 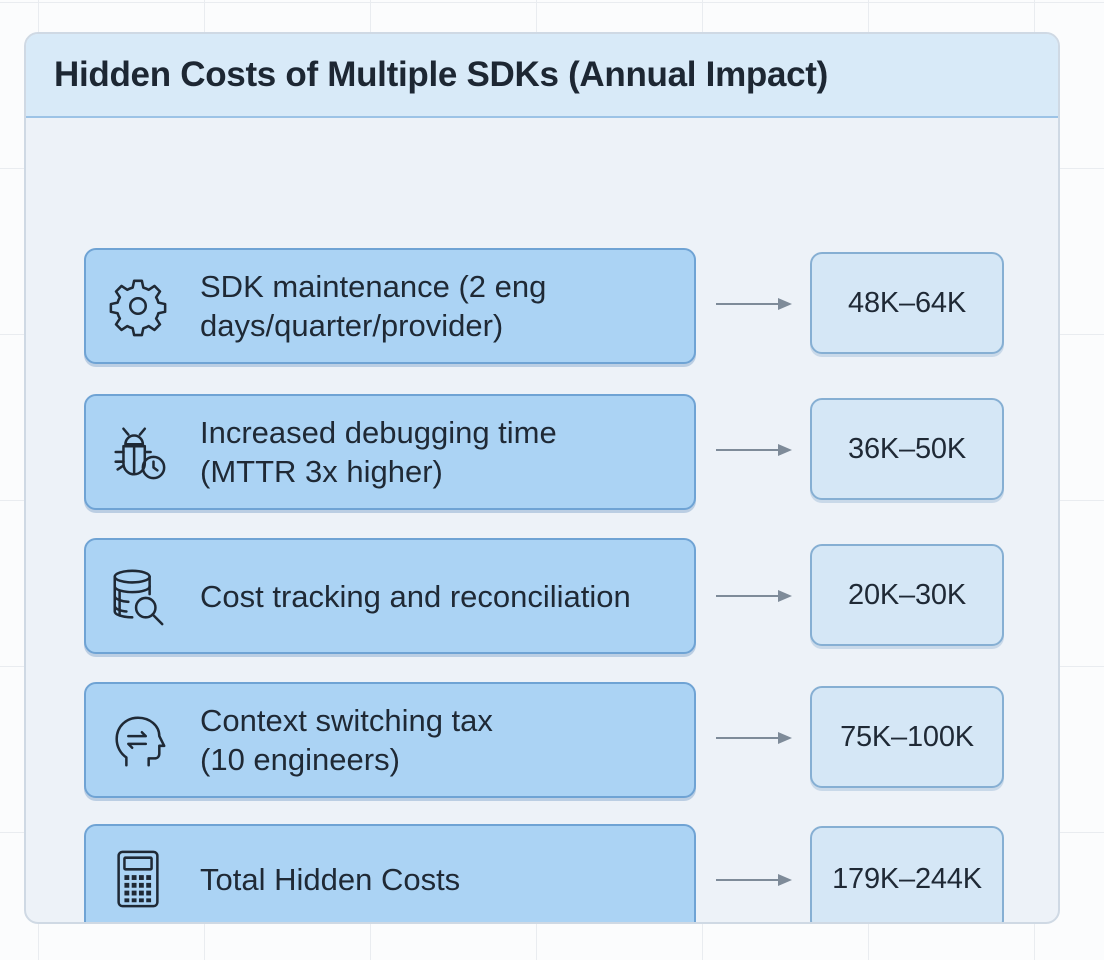 What do you see at coordinates (138, 452) in the screenshot?
I see `bug-clock-icon` at bounding box center [138, 452].